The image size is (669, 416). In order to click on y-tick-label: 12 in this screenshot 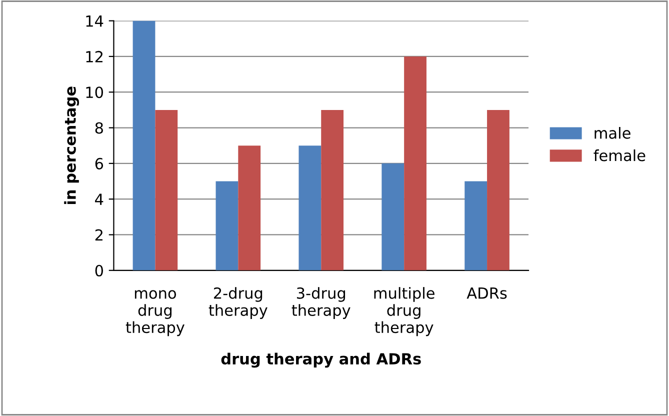, I will do `click(94, 56)`.